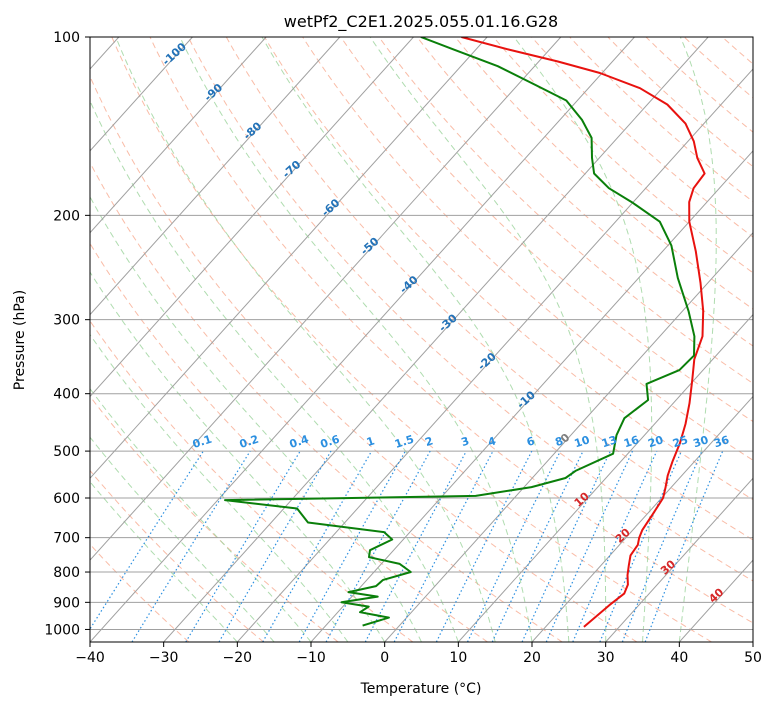 The height and width of the screenshot is (708, 775). Describe the element at coordinates (384, 658) in the screenshot. I see `x-tick-label: 0` at that location.